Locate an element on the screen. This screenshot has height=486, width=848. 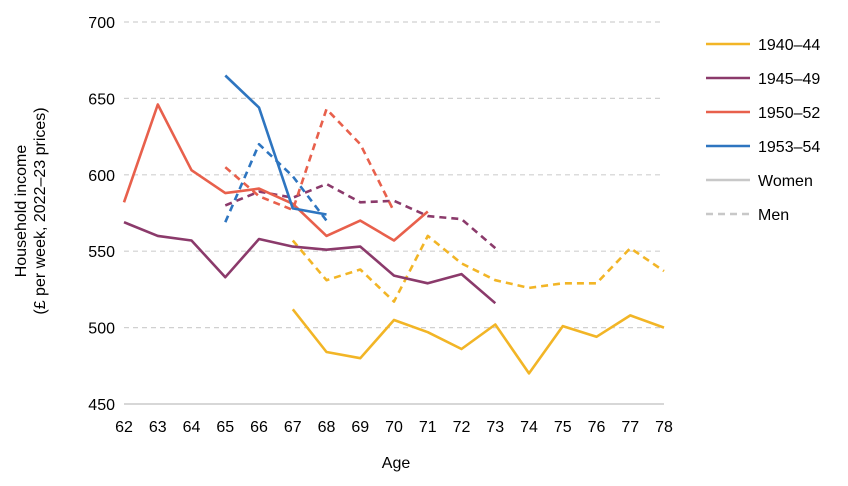
y-tick-label: 450 is located at coordinates (101, 405).